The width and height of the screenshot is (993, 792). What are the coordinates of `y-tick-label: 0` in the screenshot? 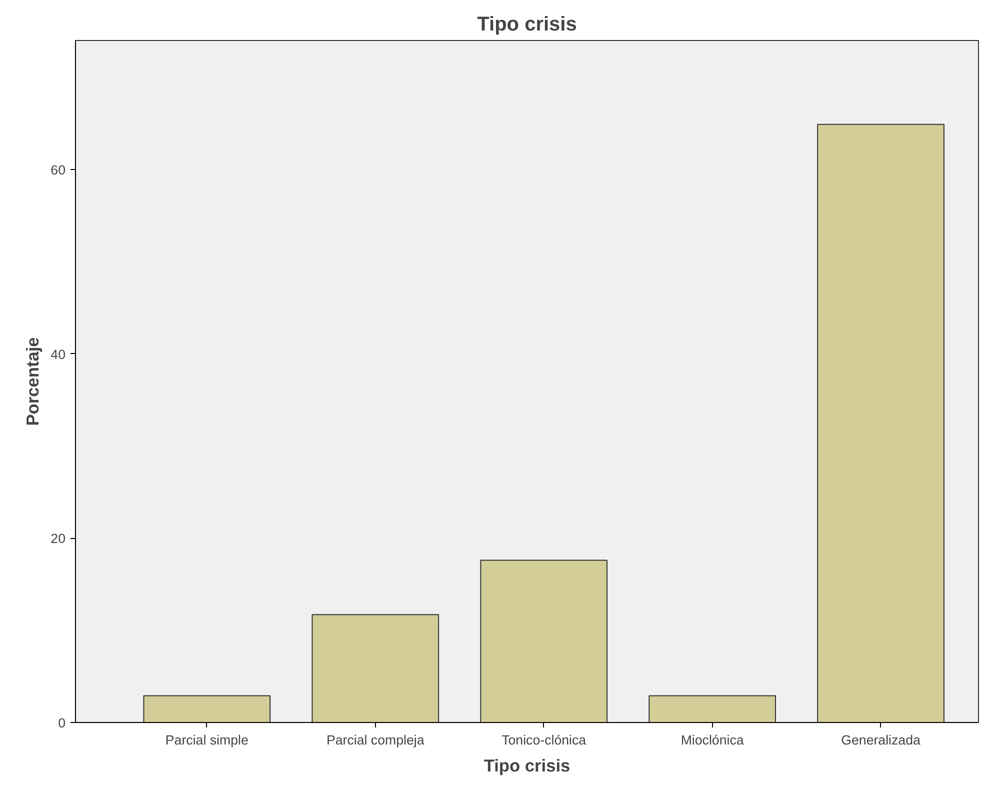 It's located at (62, 723).